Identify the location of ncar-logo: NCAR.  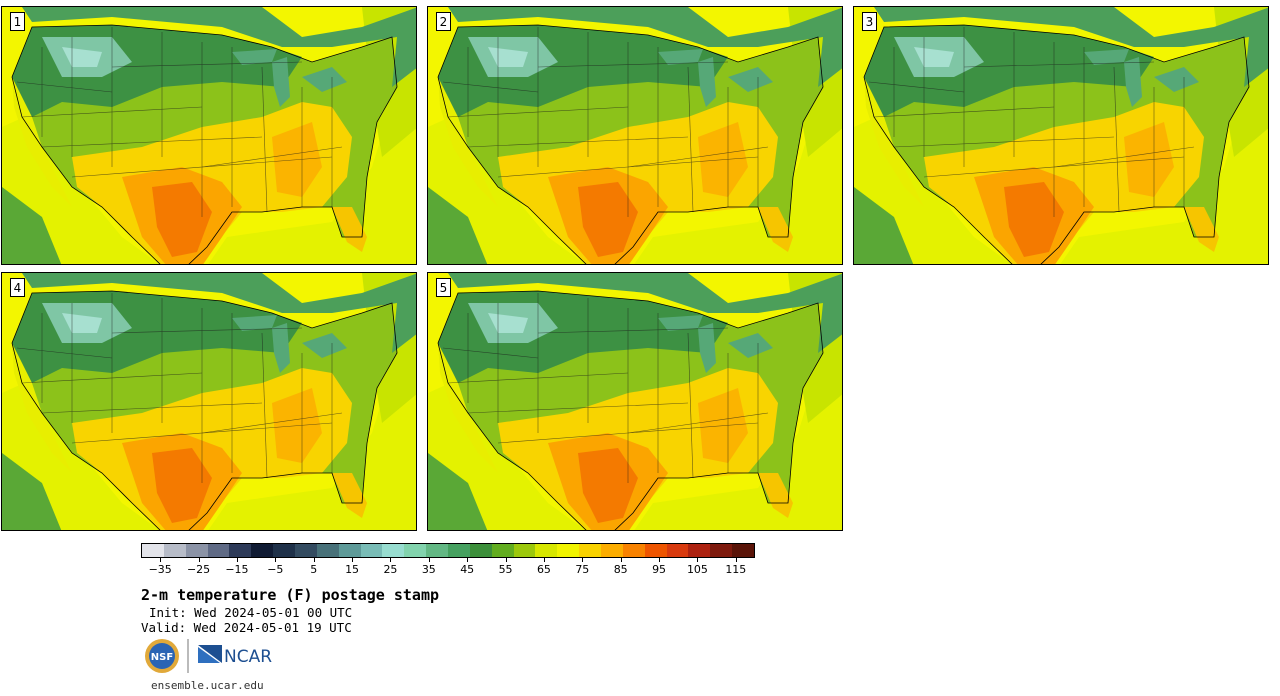
(235, 656).